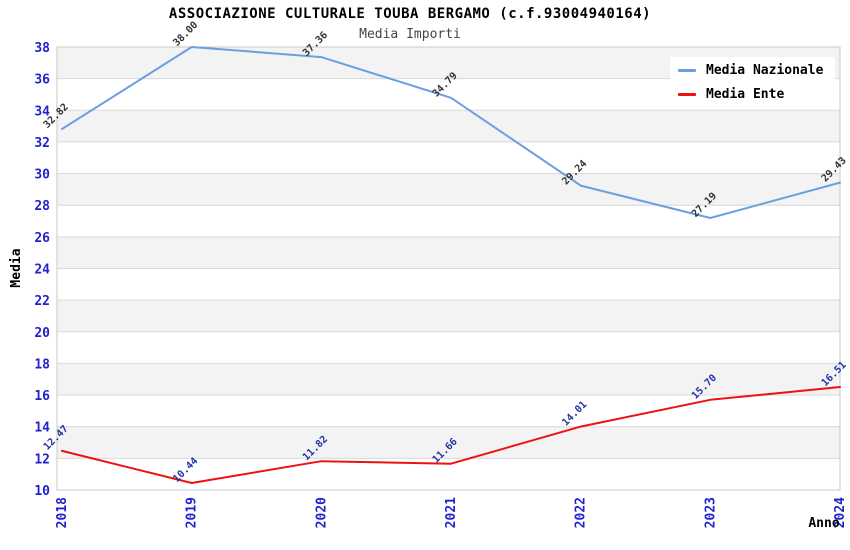 This screenshot has width=850, height=550. What do you see at coordinates (42, 364) in the screenshot?
I see `y-tick-label: 18` at bounding box center [42, 364].